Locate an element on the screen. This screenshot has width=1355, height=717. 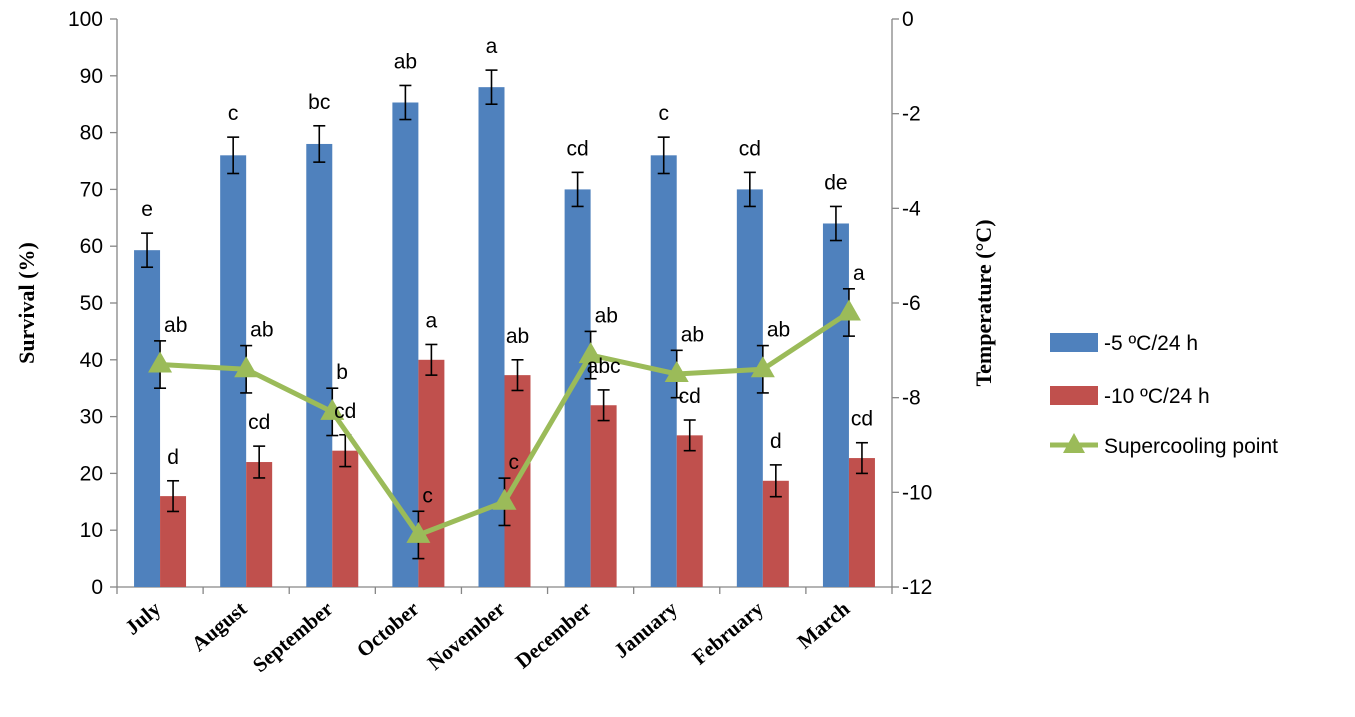
x-category-label: November is located at coordinates (466, 635).